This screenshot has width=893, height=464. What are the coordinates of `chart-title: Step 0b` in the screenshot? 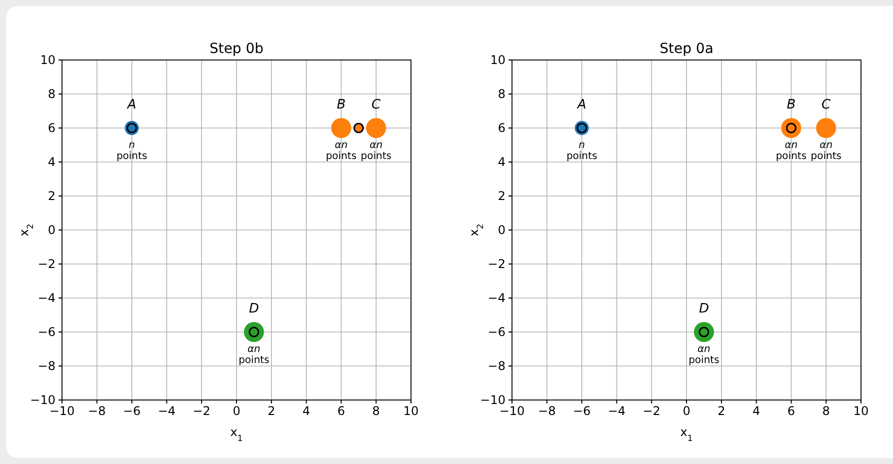 It's located at (236, 49).